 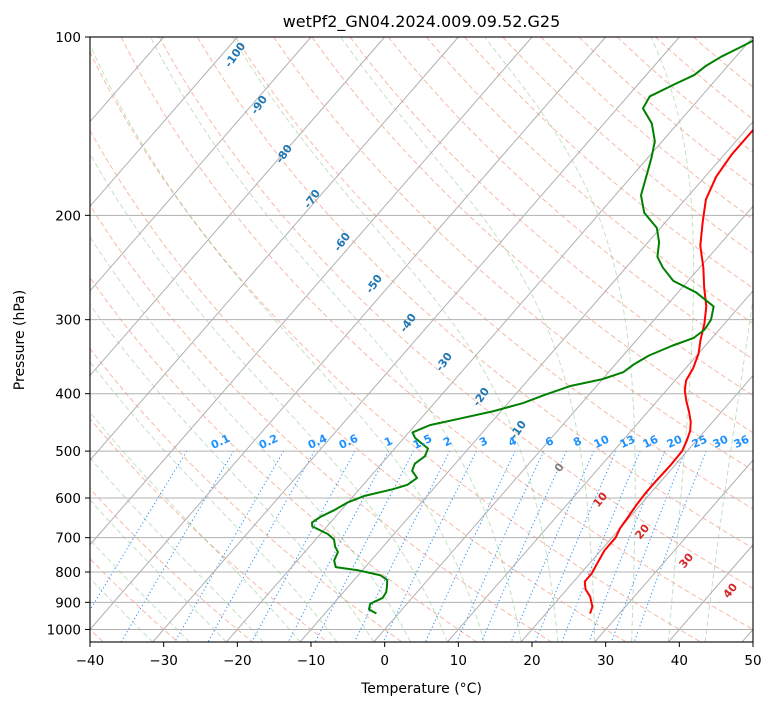 What do you see at coordinates (408, 323) in the screenshot?
I see `dry-adiabat-label: -40` at bounding box center [408, 323].